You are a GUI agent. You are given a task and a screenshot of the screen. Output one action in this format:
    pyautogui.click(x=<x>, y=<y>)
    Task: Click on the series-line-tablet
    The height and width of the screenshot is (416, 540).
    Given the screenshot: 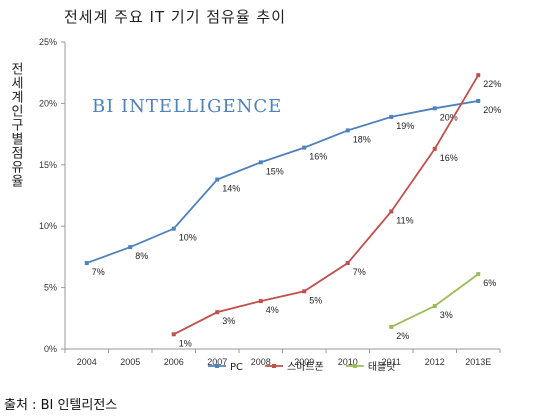 What is the action you would take?
    pyautogui.click(x=434, y=300)
    